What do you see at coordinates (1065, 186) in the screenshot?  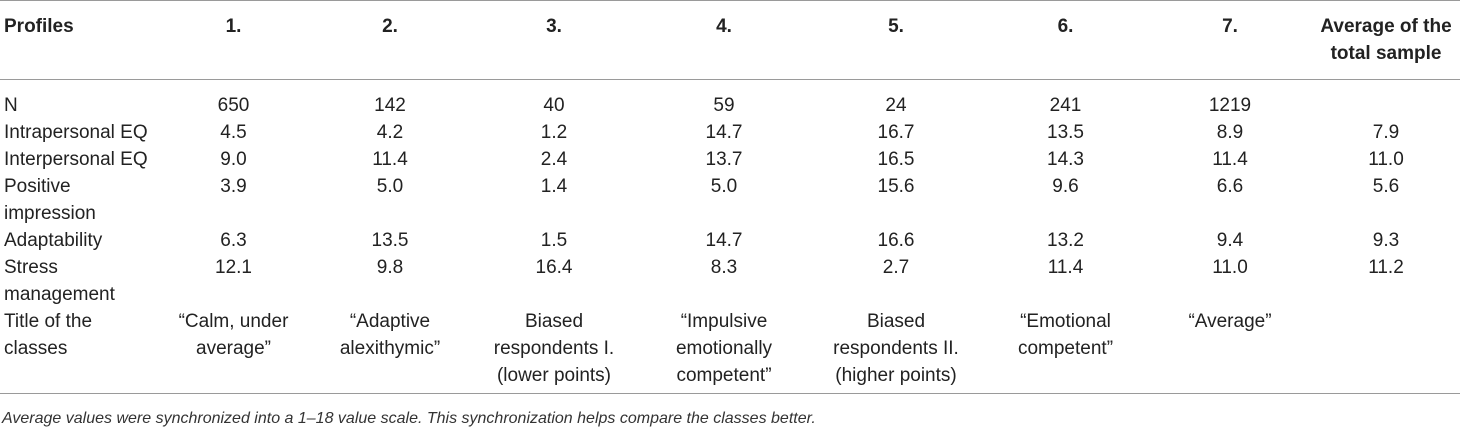 I see `table-cell: 9.6` at bounding box center [1065, 186].